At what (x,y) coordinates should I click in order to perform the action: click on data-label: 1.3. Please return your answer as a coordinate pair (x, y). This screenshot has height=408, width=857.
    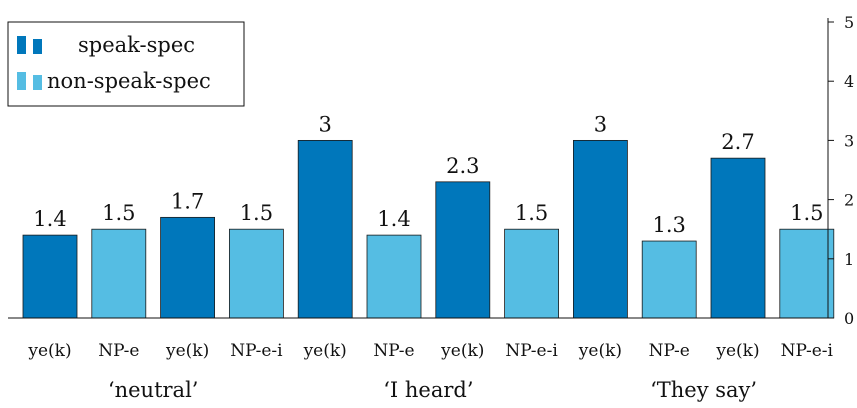
    Looking at the image, I should click on (668, 225).